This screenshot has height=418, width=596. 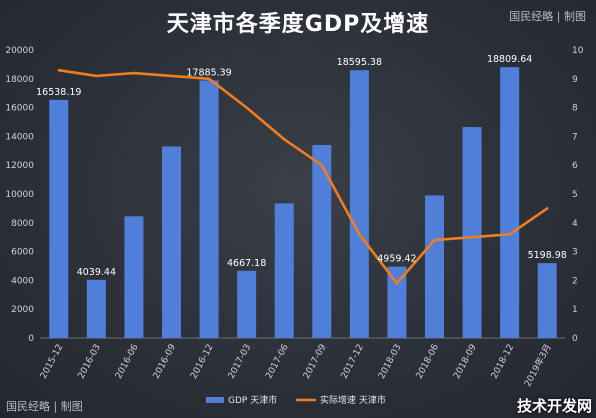 I want to click on gdp-data-label: 4039.44, so click(x=96, y=272).